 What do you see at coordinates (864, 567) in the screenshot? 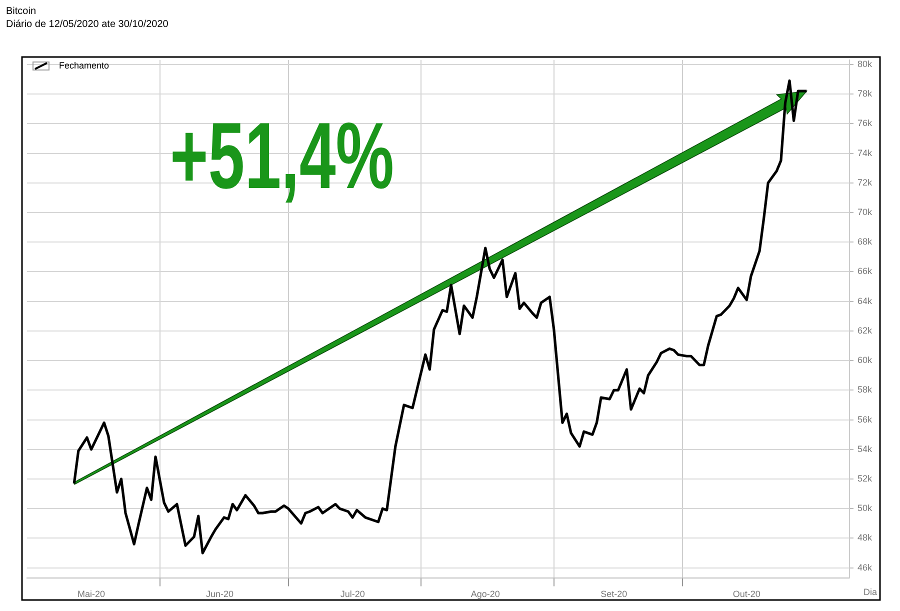
I see `y-tick-label: 46k` at bounding box center [864, 567].